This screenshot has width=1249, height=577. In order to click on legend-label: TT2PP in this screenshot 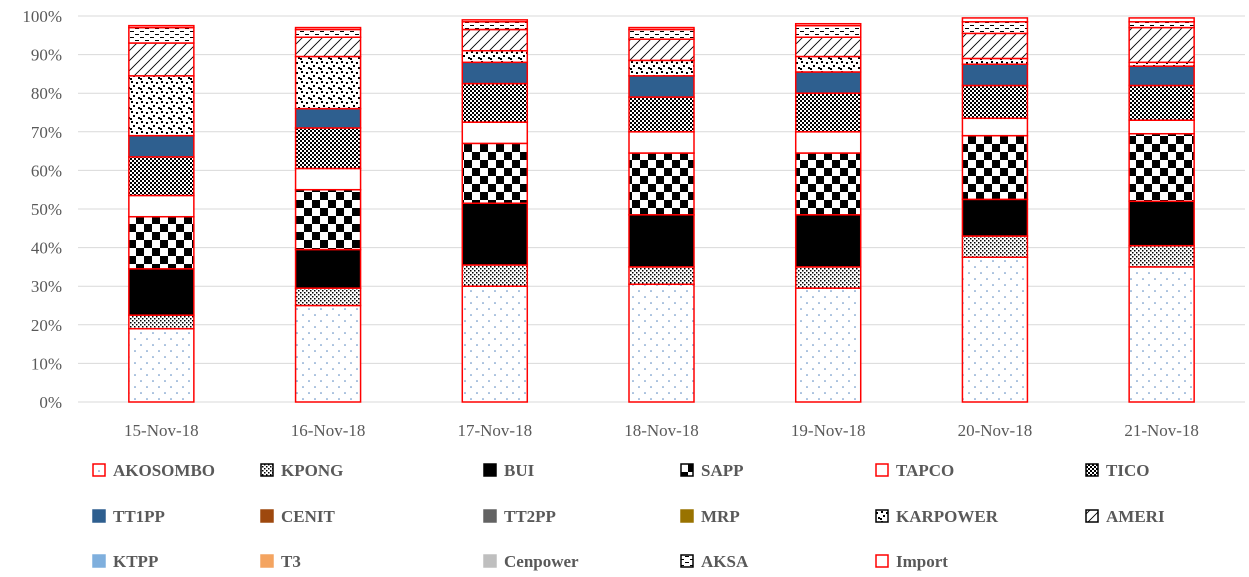, I will do `click(530, 516)`.